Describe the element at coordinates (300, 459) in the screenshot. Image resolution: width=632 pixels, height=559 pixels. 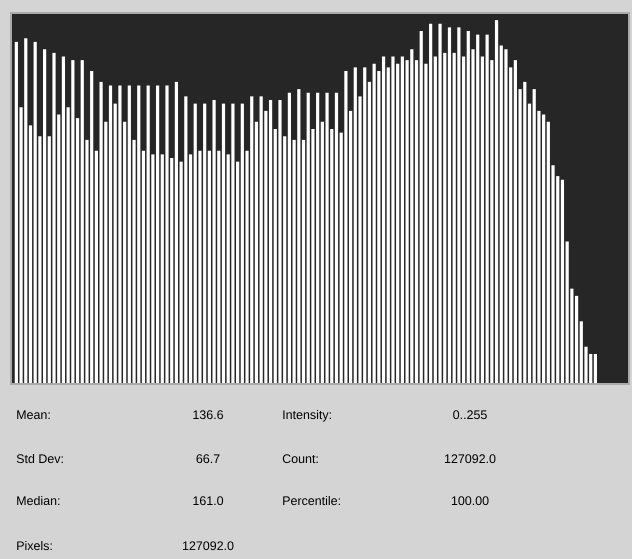
I see `text: Count:` at that location.